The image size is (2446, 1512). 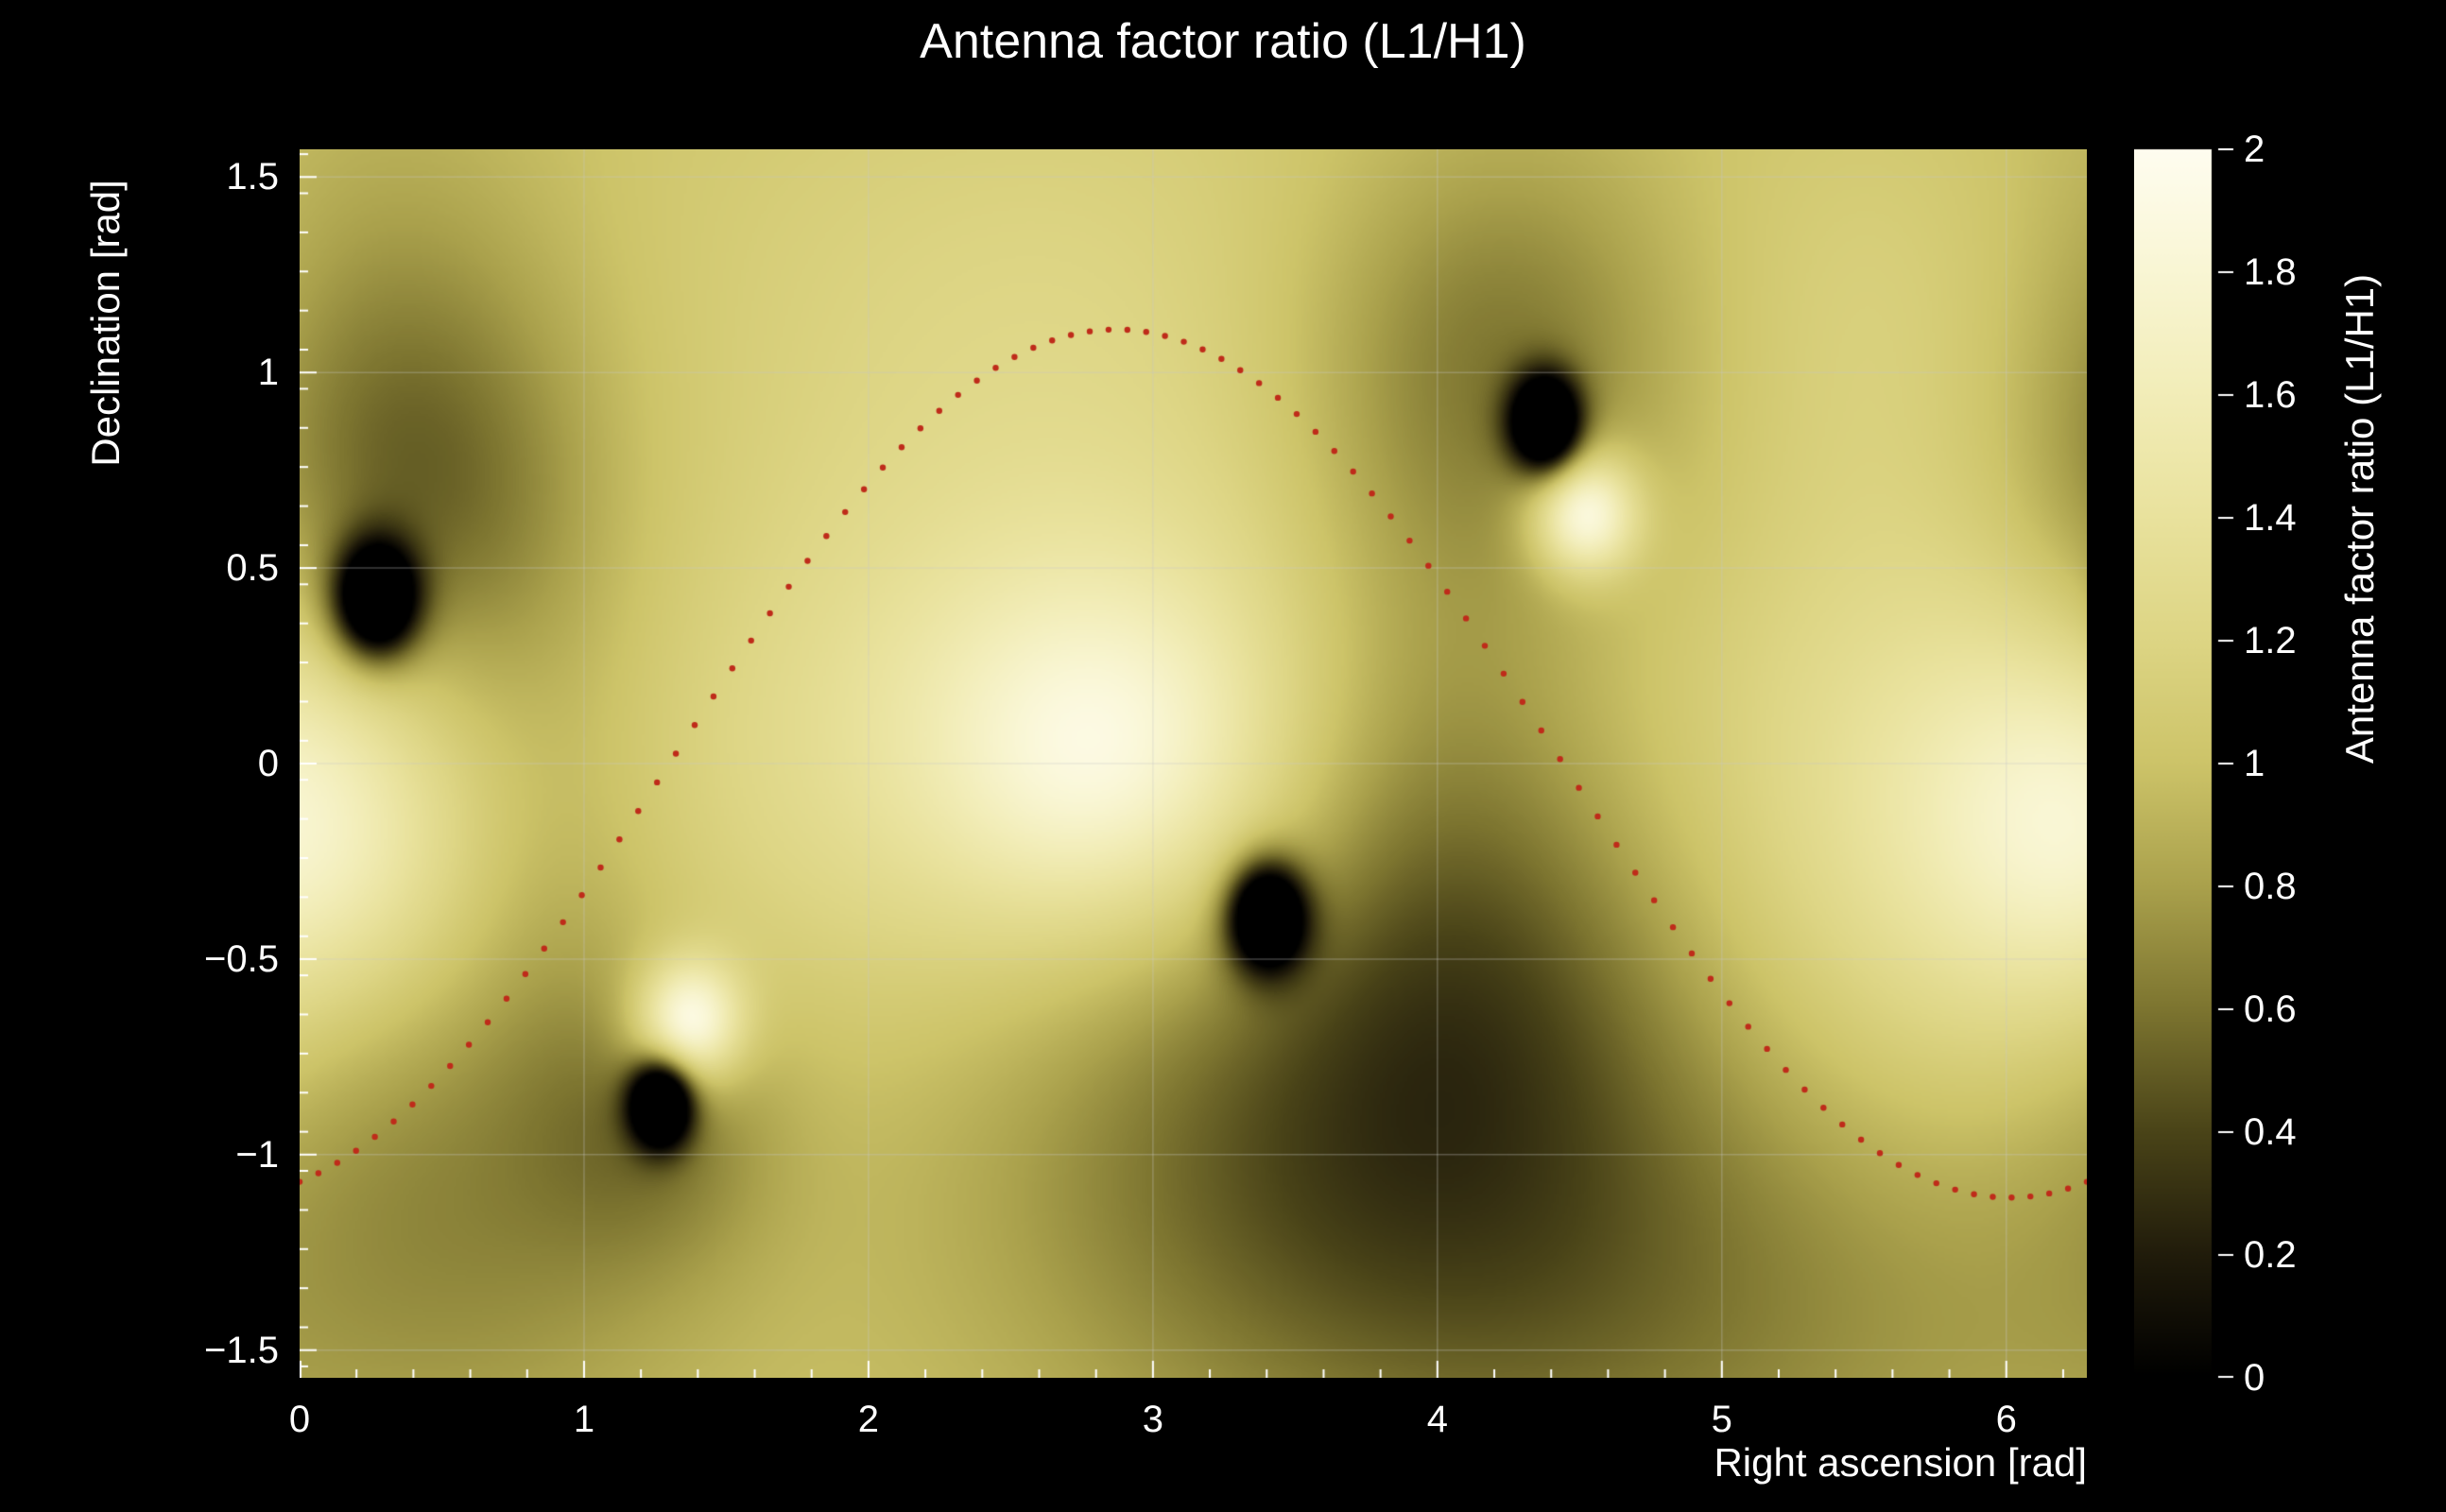 What do you see at coordinates (2270, 641) in the screenshot?
I see `z-tick-label: 1.2` at bounding box center [2270, 641].